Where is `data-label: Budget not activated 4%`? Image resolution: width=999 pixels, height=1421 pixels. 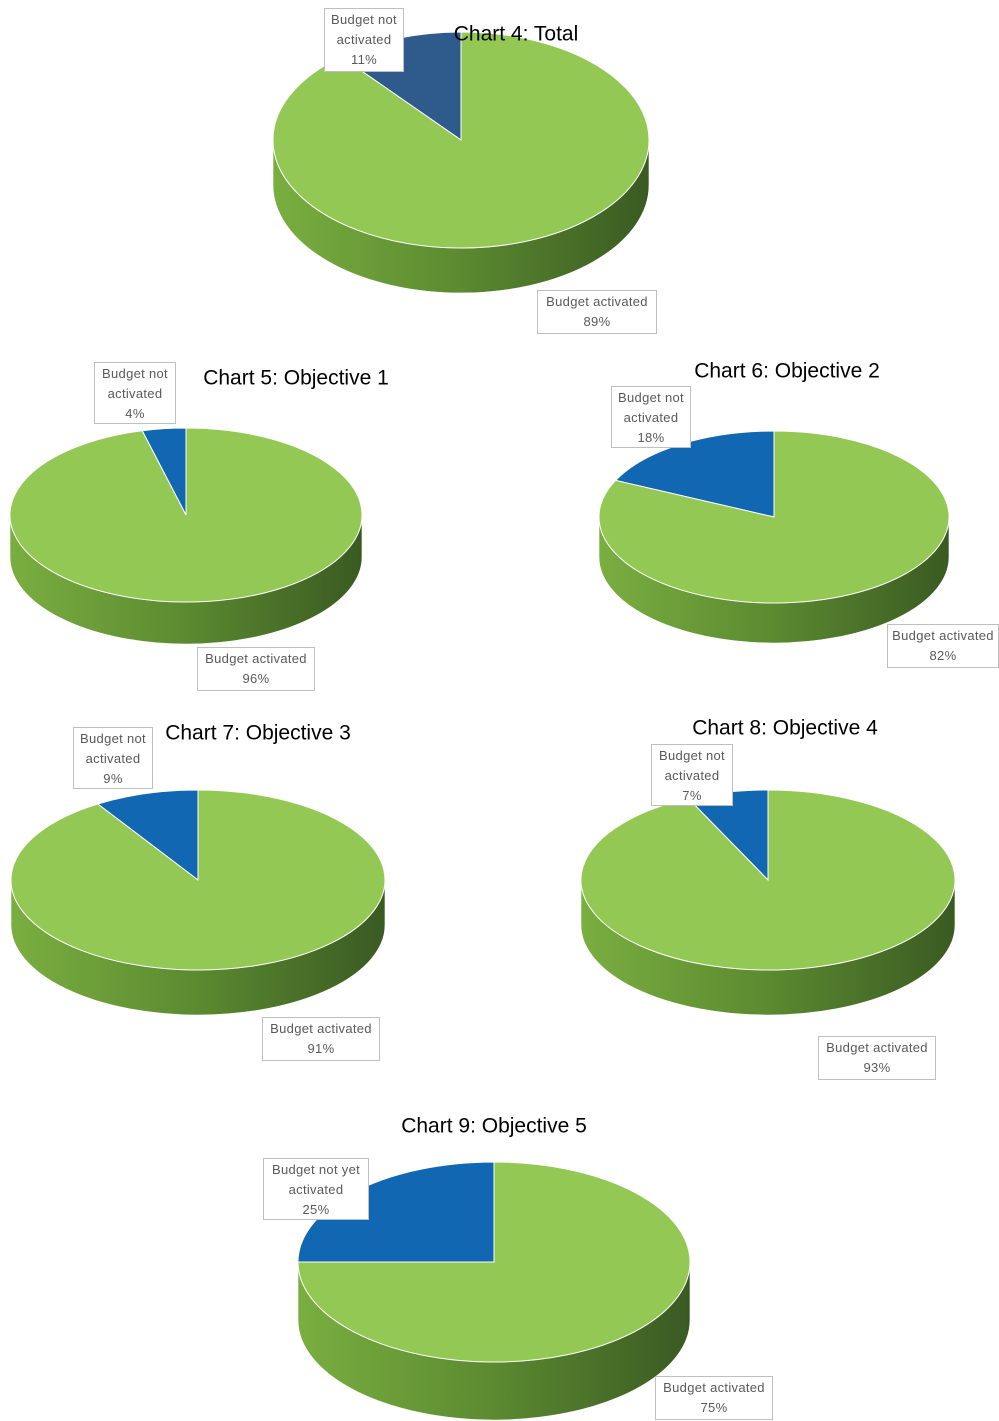 data-label: Budget not activated 4% is located at coordinates (135, 393).